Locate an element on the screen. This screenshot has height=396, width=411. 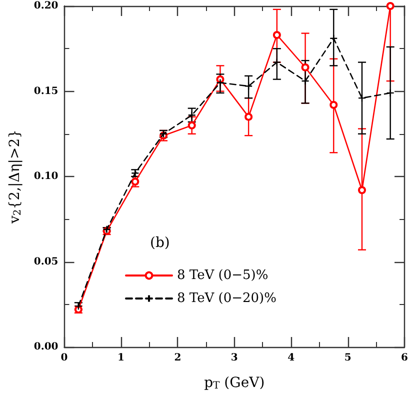
x-axis-title: pT (GeV) is located at coordinates (234, 383).